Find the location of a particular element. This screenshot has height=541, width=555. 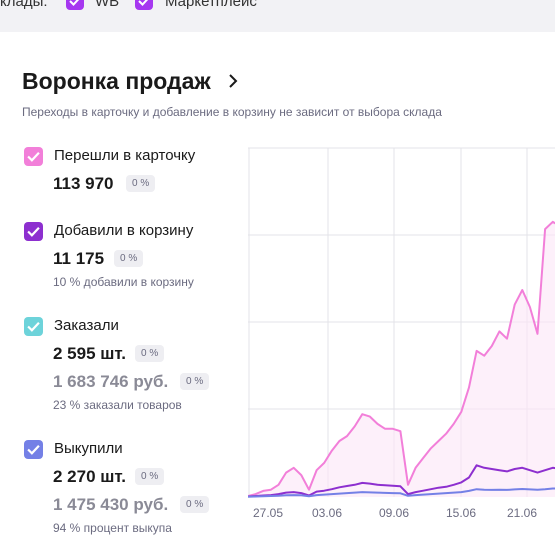

checkbox-ordered is located at coordinates (33, 326).